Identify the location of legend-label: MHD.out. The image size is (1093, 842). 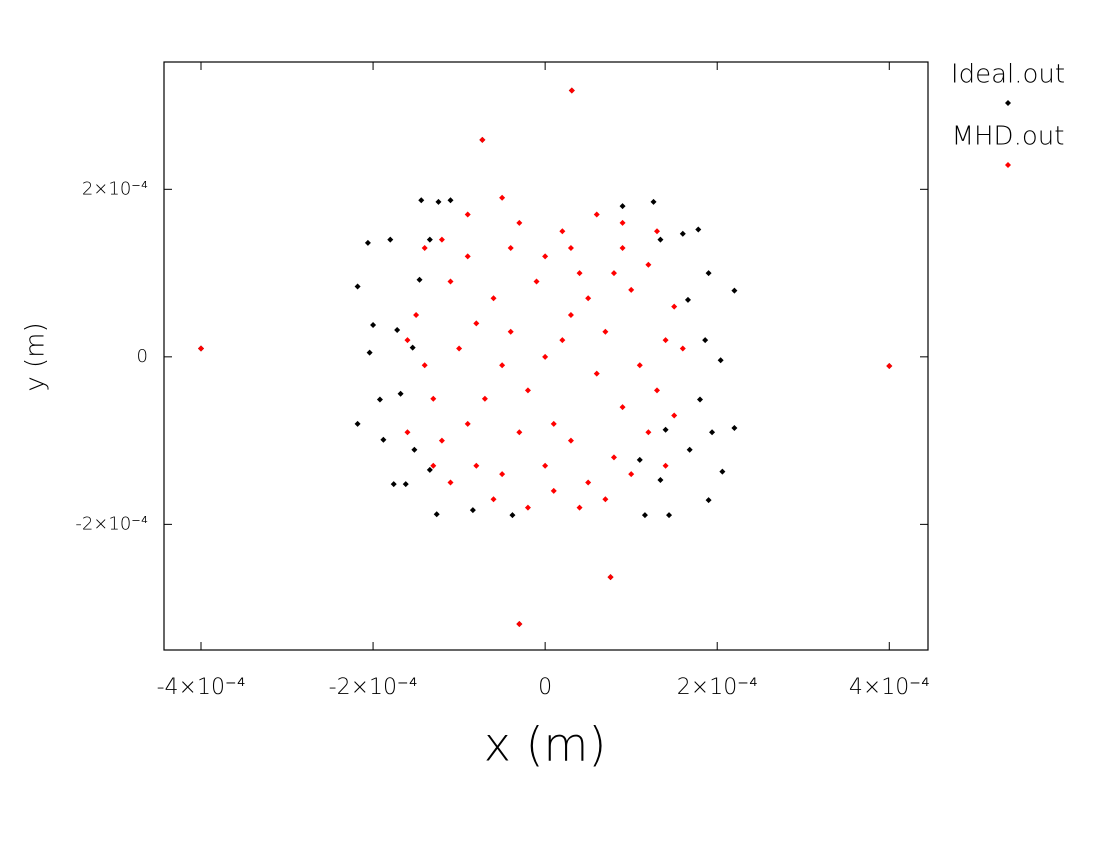
(1008, 137).